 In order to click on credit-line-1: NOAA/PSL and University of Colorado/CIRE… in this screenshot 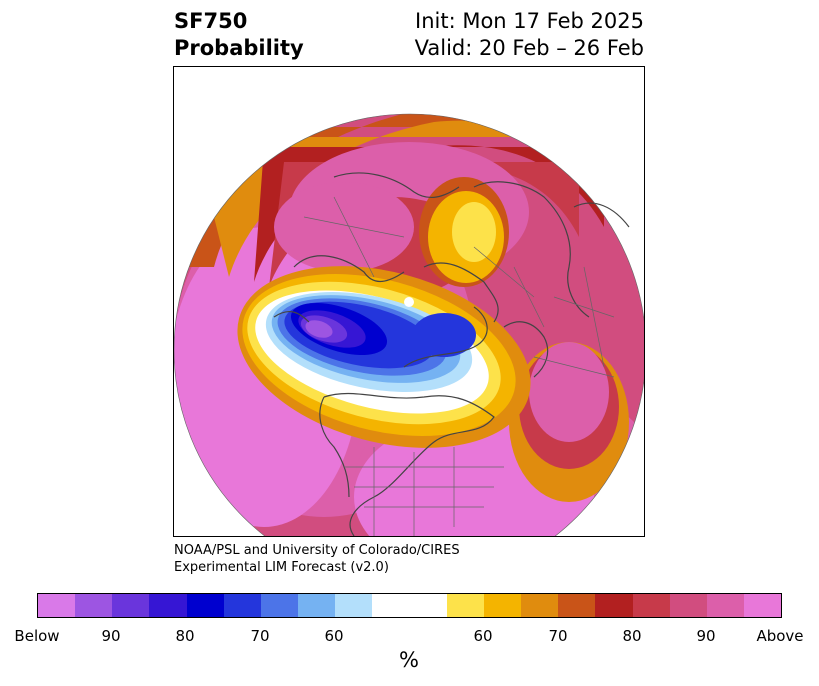, I will do `click(317, 550)`.